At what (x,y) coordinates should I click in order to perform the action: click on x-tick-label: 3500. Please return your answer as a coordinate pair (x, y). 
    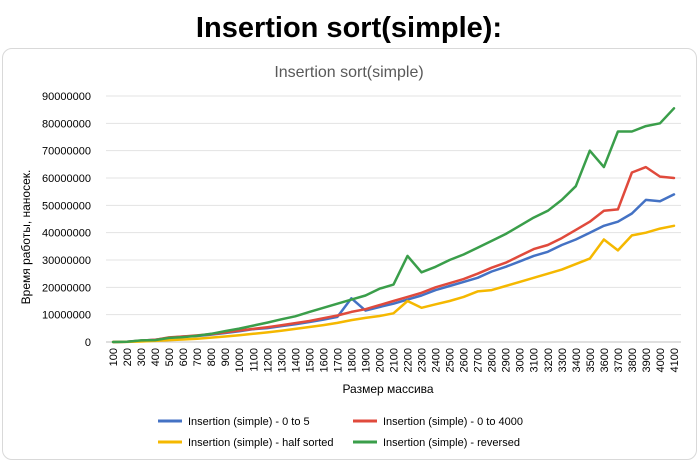
    Looking at the image, I should click on (591, 360).